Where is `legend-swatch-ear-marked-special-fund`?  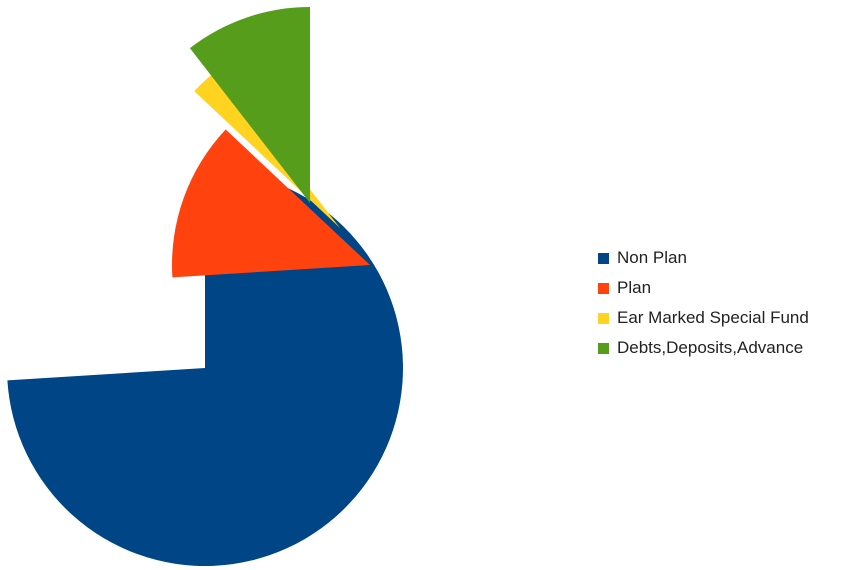 legend-swatch-ear-marked-special-fund is located at coordinates (603, 318).